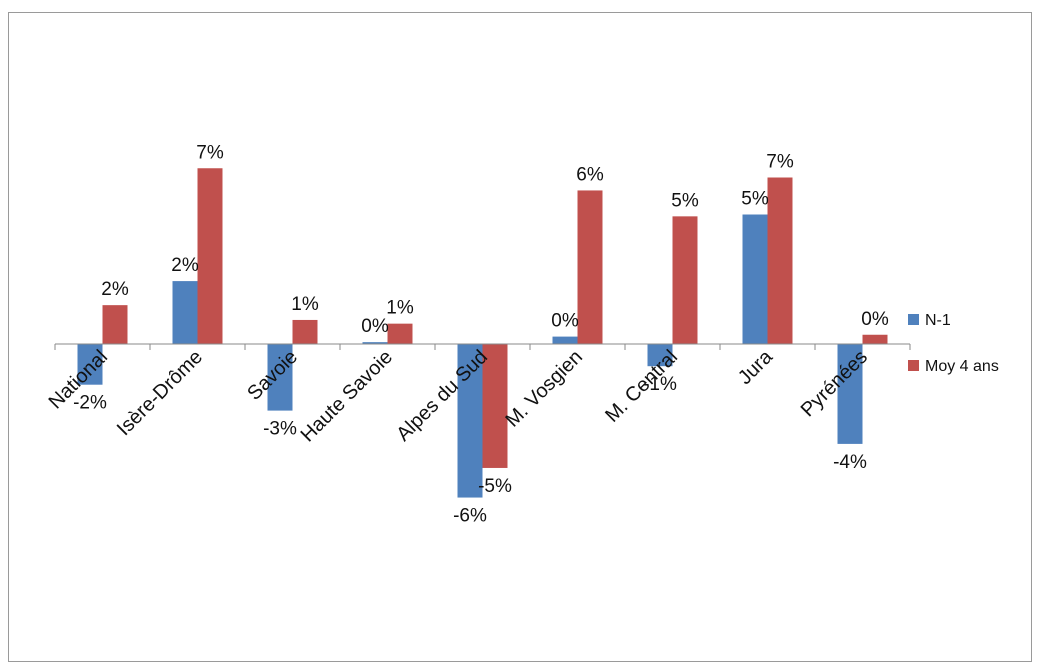 The height and width of the screenshot is (669, 1041). I want to click on data-label: -1%, so click(660, 384).